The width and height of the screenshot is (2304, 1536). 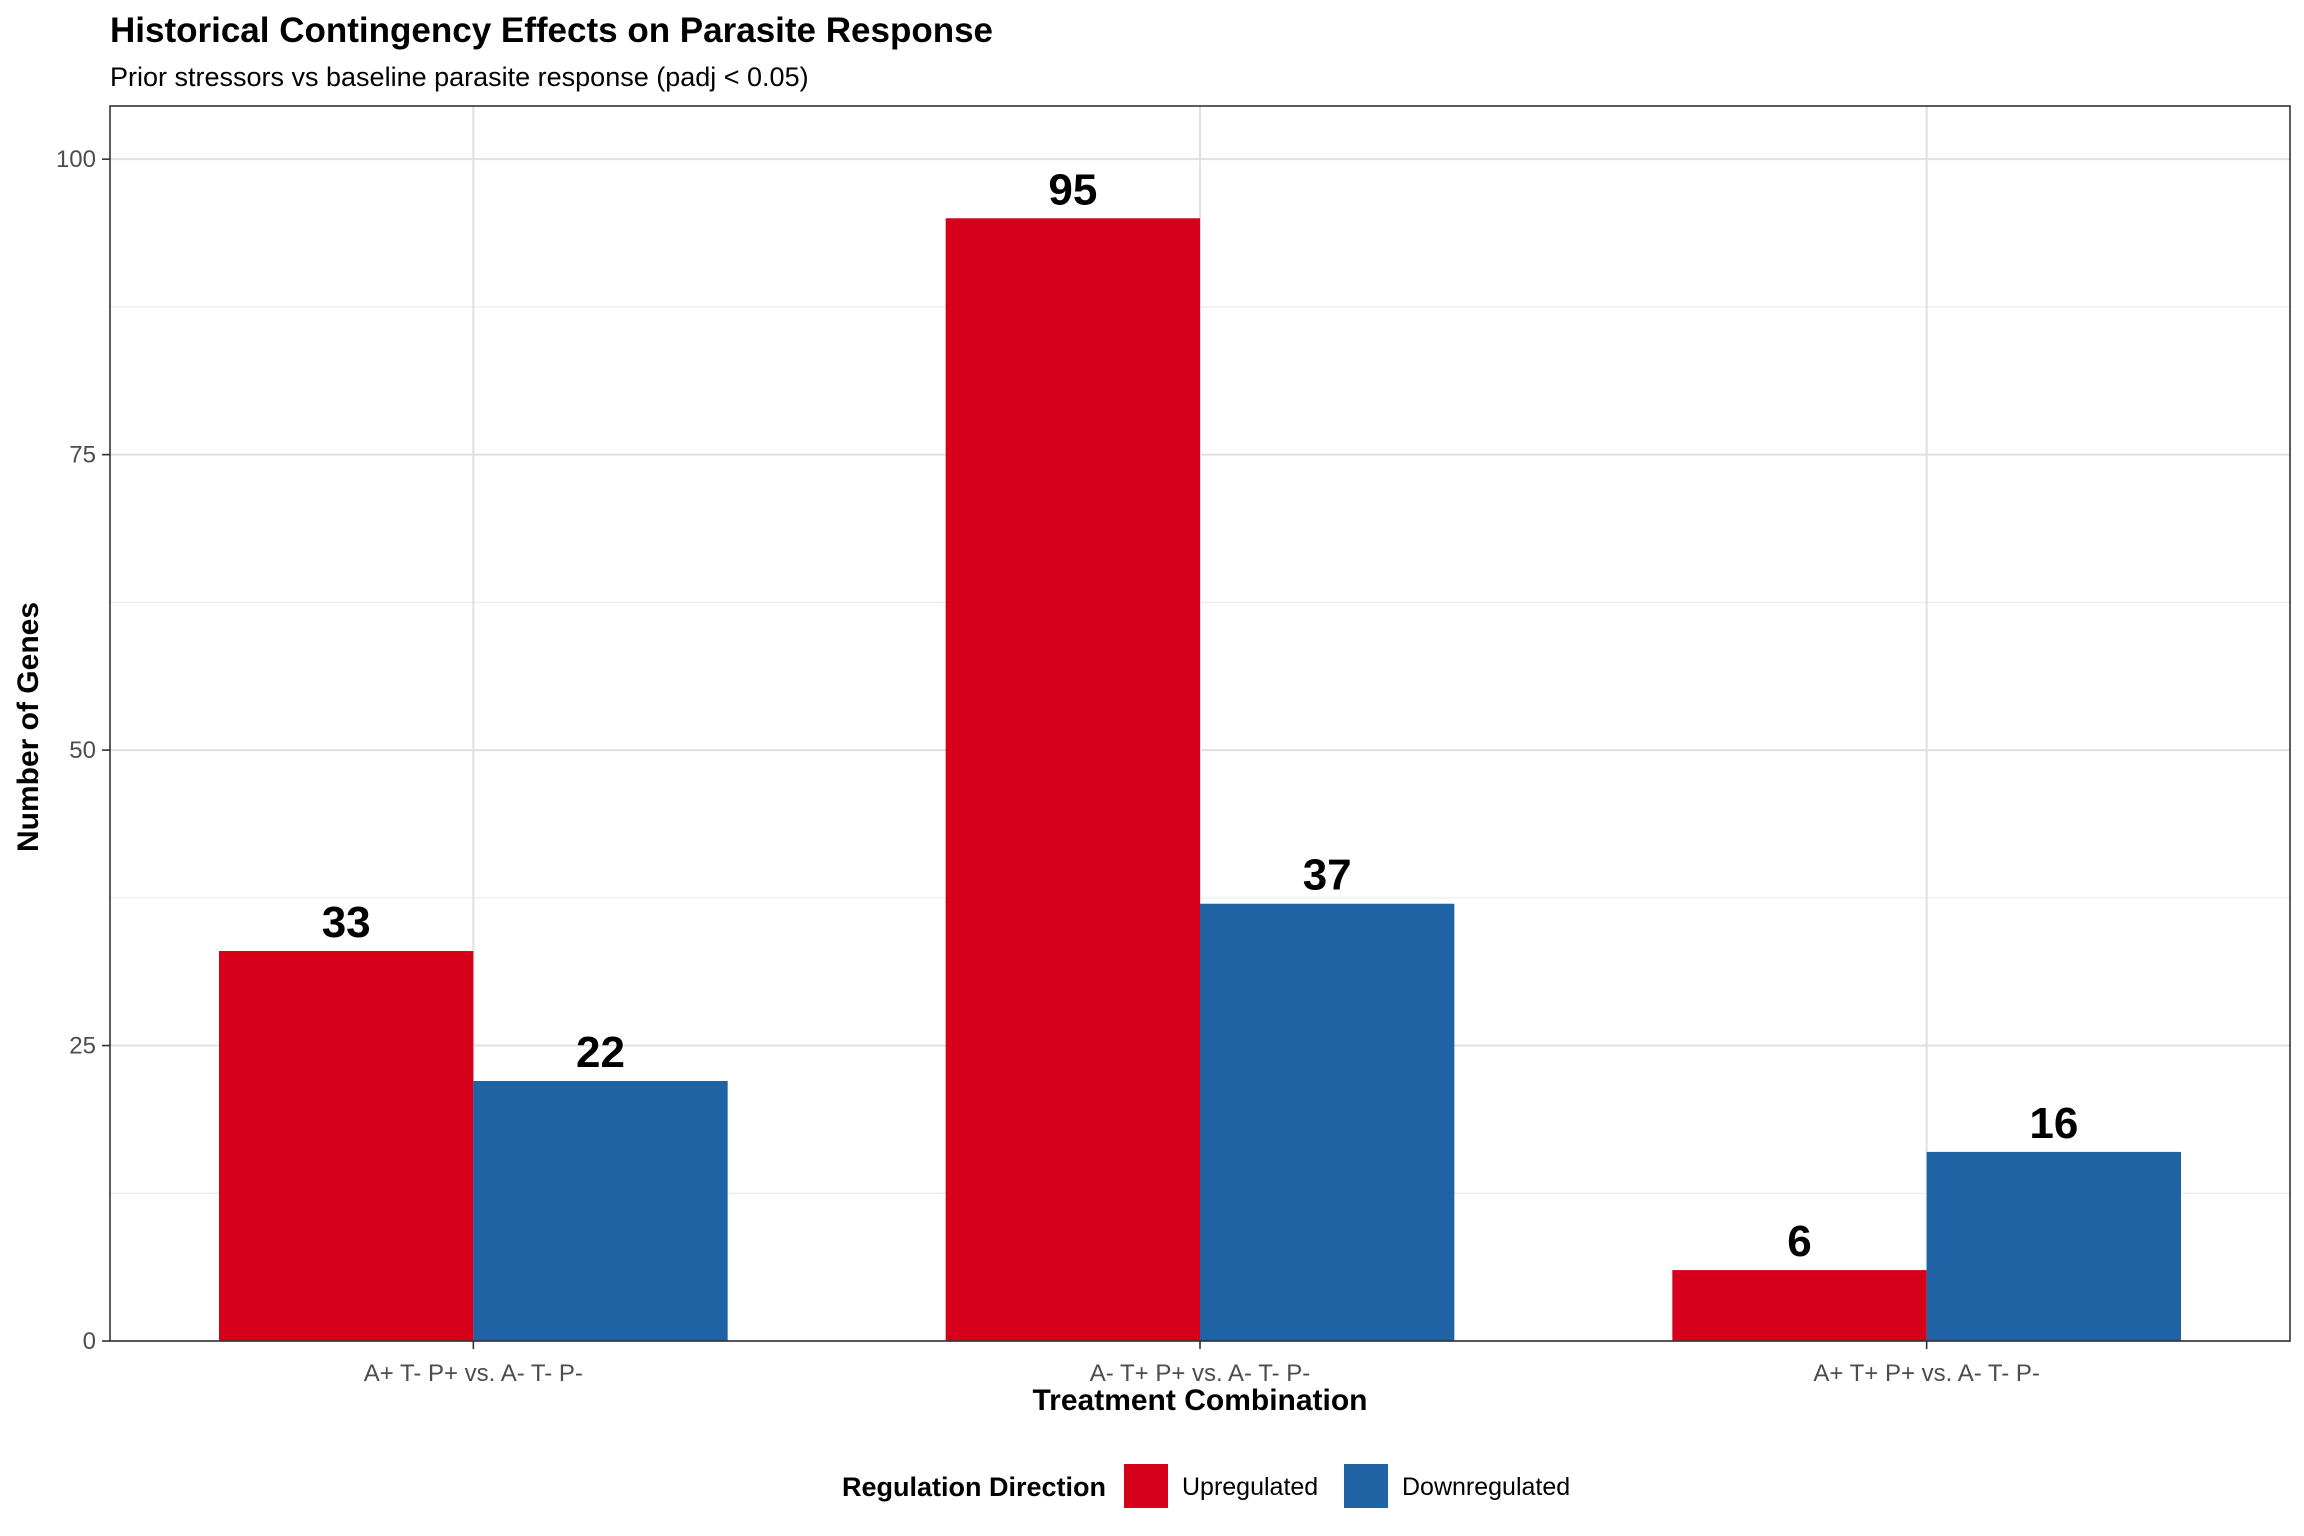 I want to click on legend-swatch-upregulated, so click(x=1146, y=1486).